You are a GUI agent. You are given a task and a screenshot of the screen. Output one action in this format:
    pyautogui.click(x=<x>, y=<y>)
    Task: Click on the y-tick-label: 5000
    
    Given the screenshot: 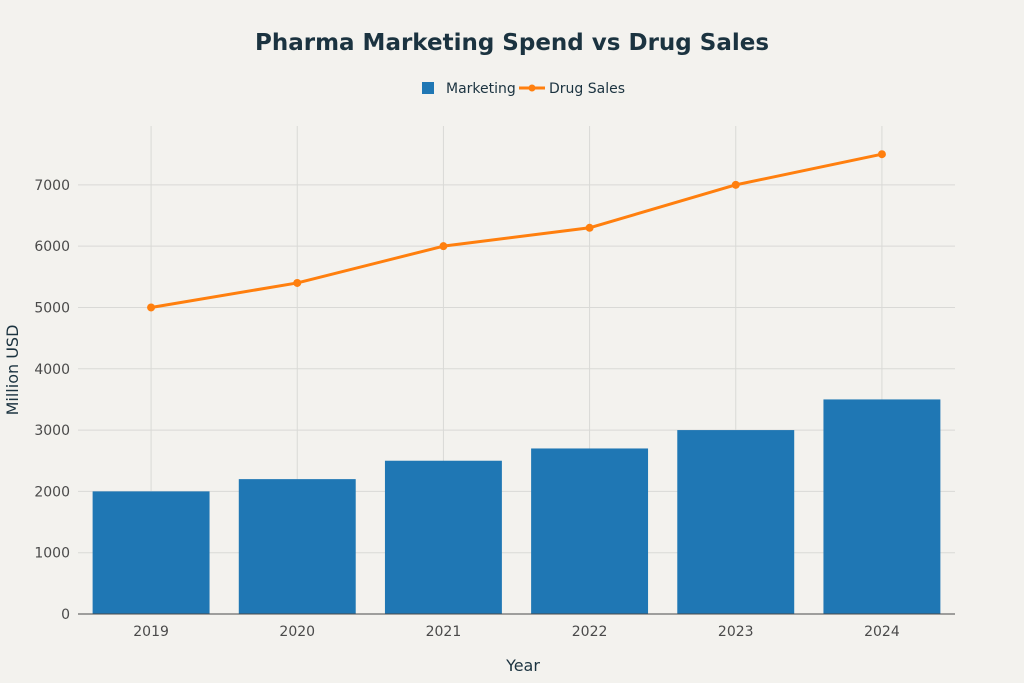 What is the action you would take?
    pyautogui.click(x=52, y=308)
    